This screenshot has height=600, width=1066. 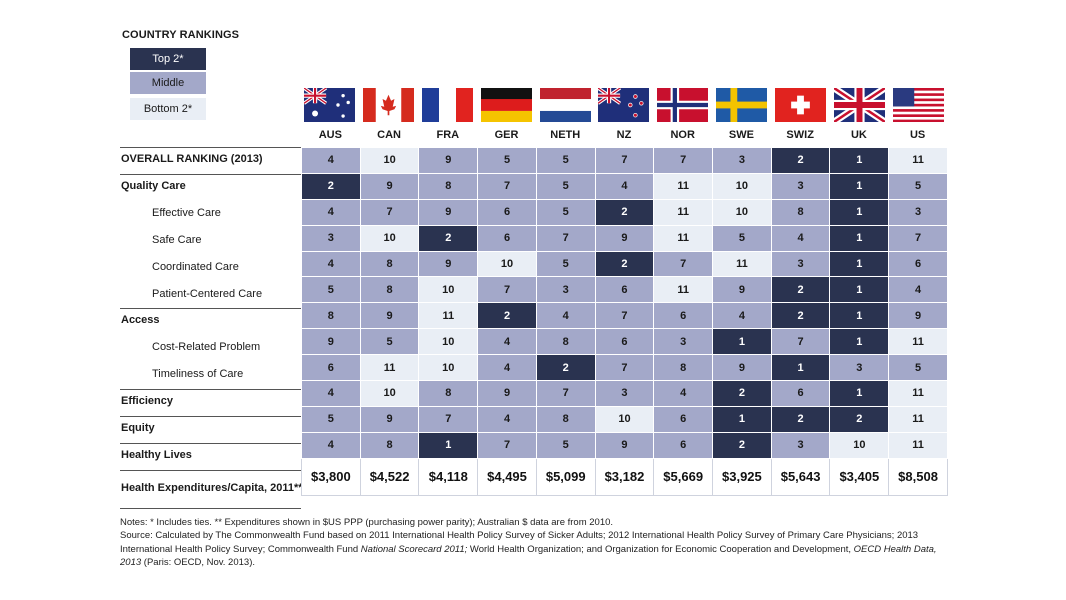 What do you see at coordinates (859, 105) in the screenshot?
I see `uk-flag-icon` at bounding box center [859, 105].